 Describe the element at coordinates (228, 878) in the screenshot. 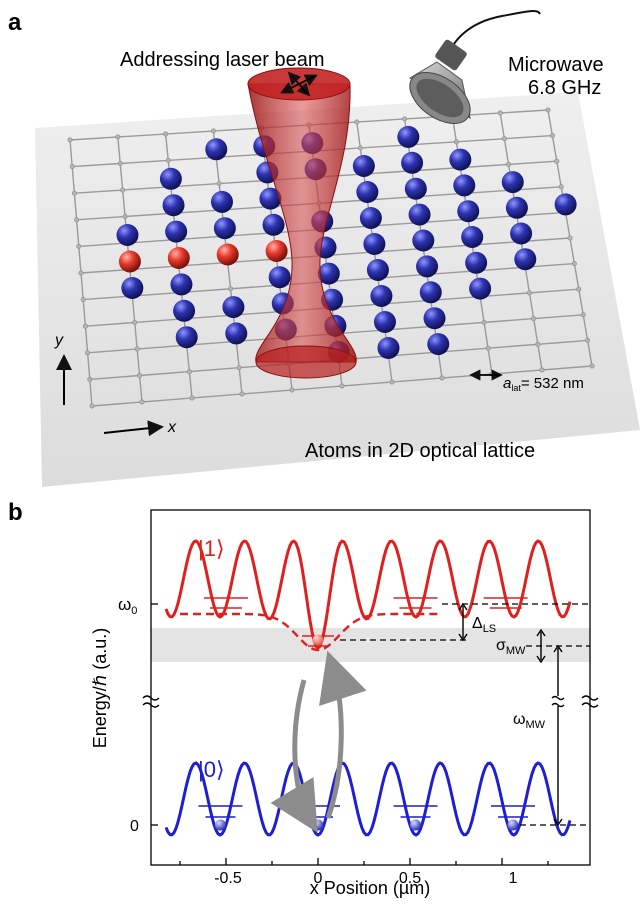

I see `x-tick-label: -0.5` at that location.